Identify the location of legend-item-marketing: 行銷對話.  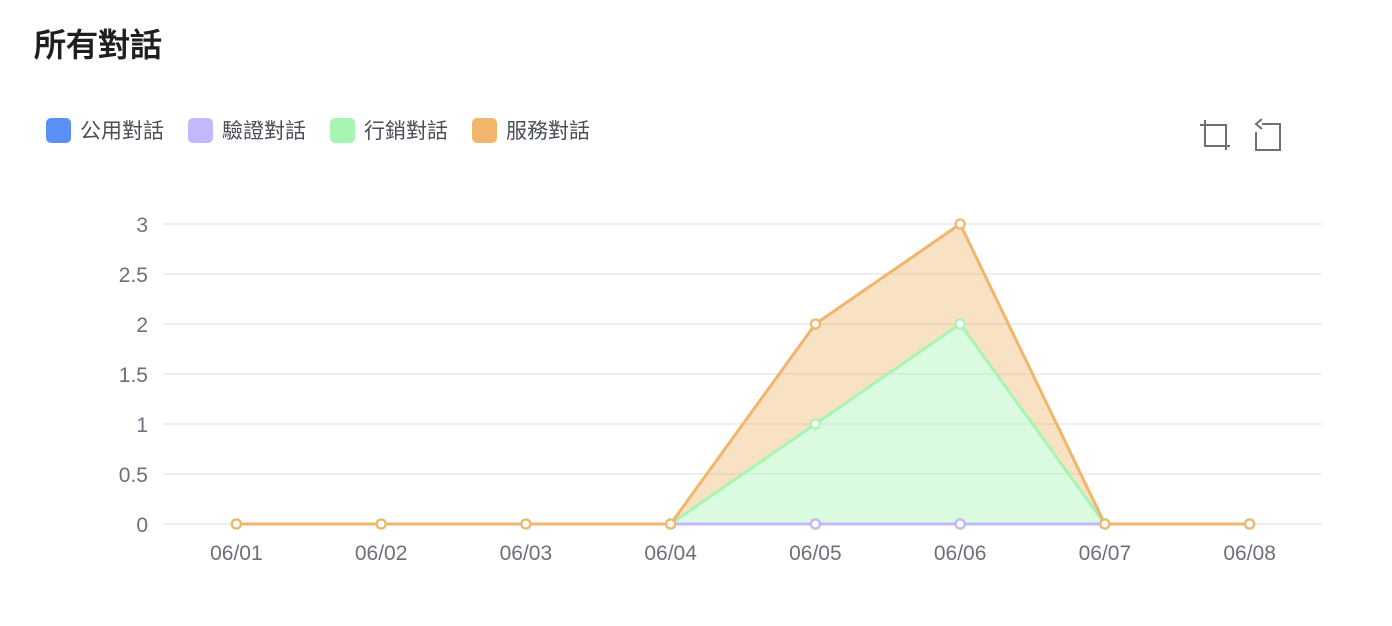
(389, 130).